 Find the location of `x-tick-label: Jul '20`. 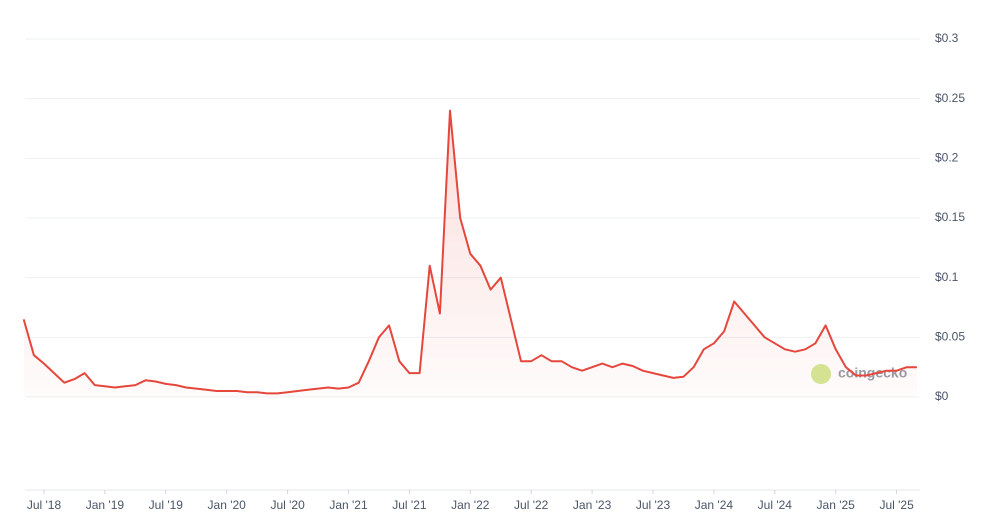

x-tick-label: Jul '20 is located at coordinates (287, 505).